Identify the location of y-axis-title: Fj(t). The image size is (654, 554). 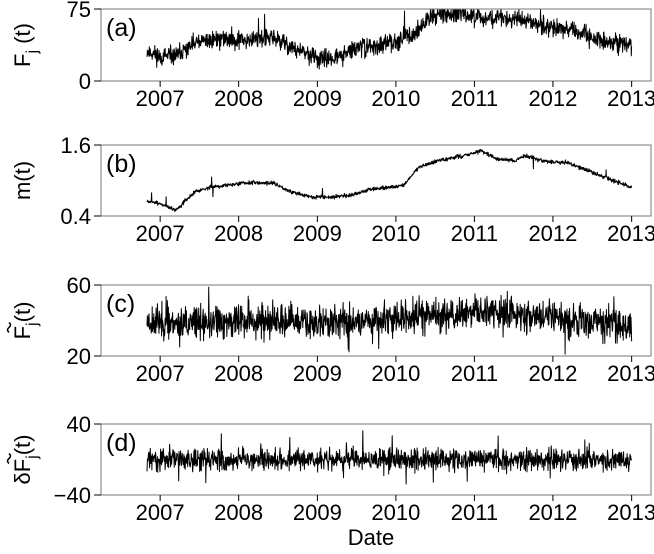
(25, 321).